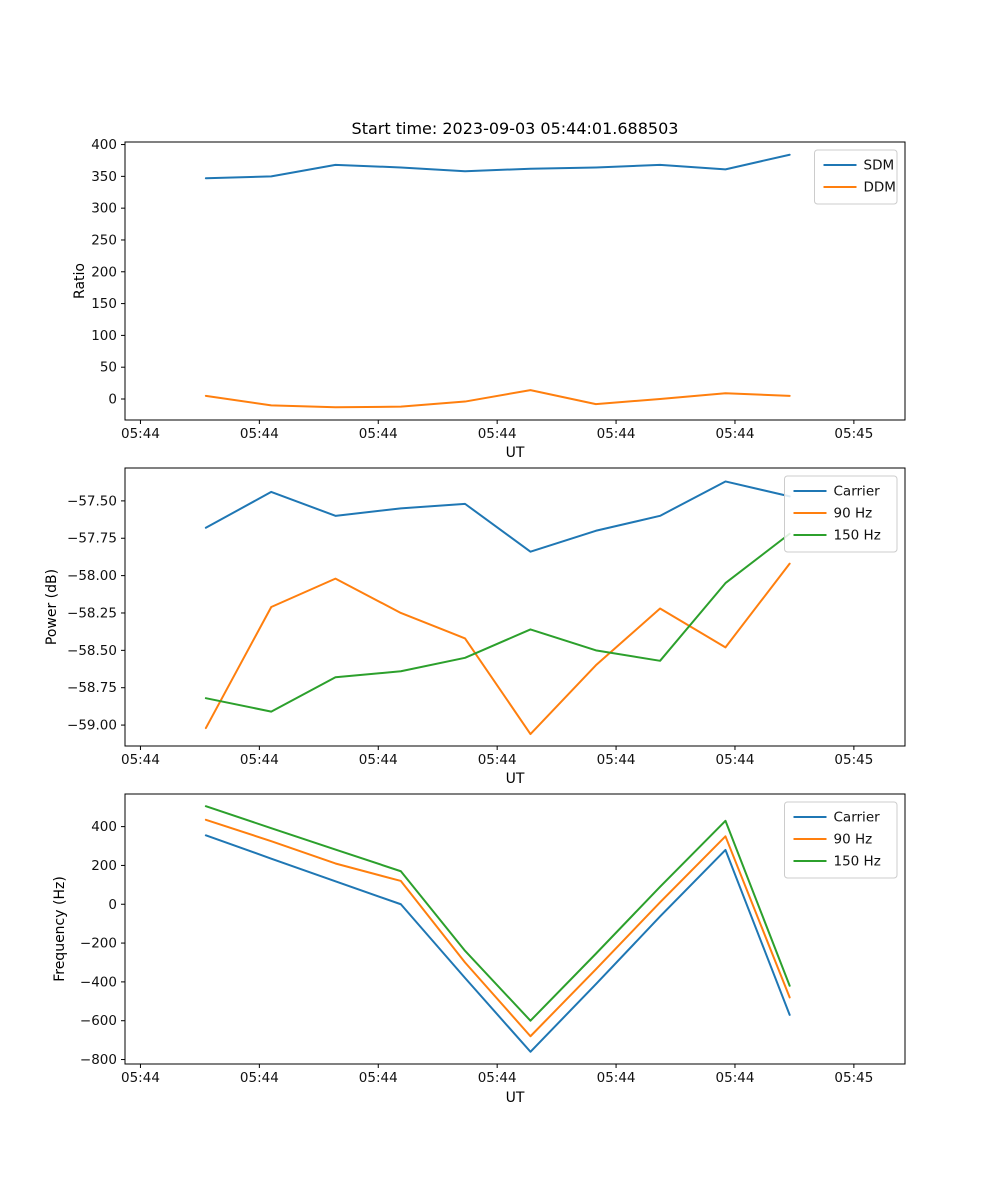 The image size is (1000, 1200). What do you see at coordinates (104, 336) in the screenshot?
I see `y-tick-label: 100` at bounding box center [104, 336].